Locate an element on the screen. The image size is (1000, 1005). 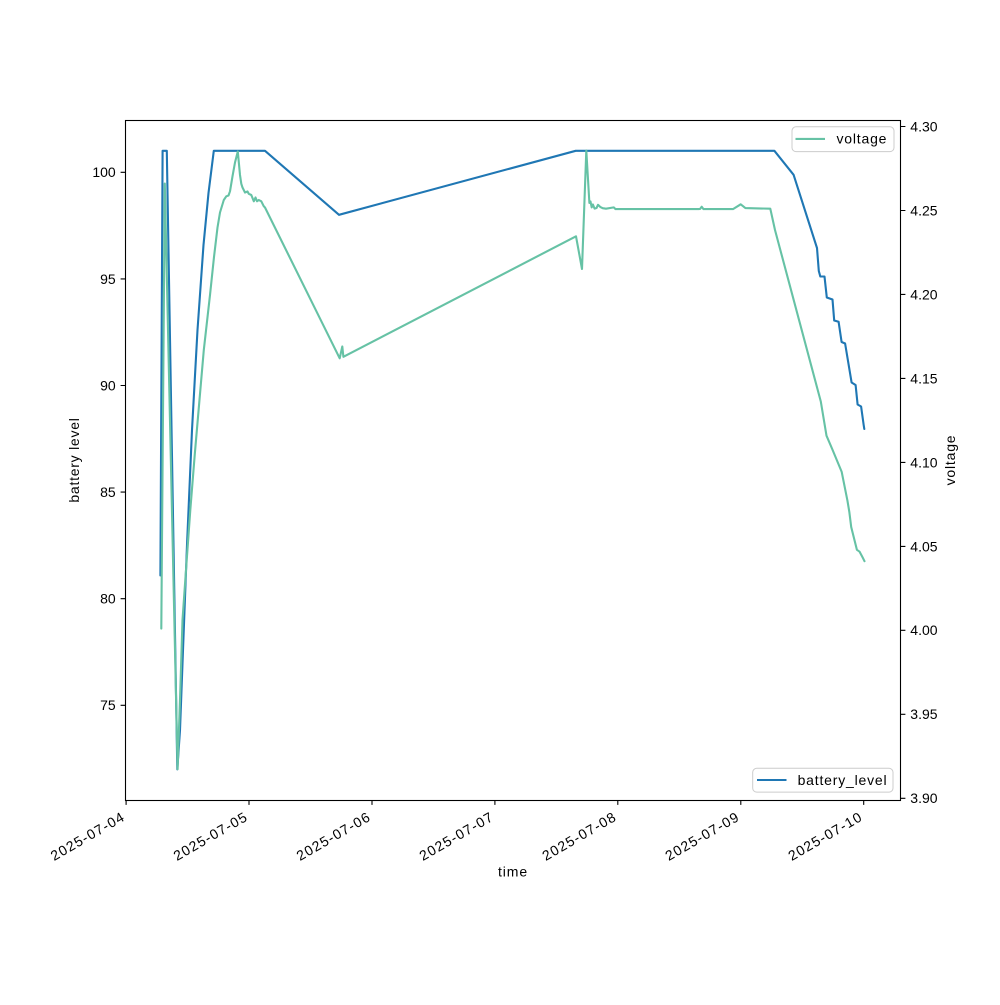
svg-text: 3.95 is located at coordinates (923, 714).